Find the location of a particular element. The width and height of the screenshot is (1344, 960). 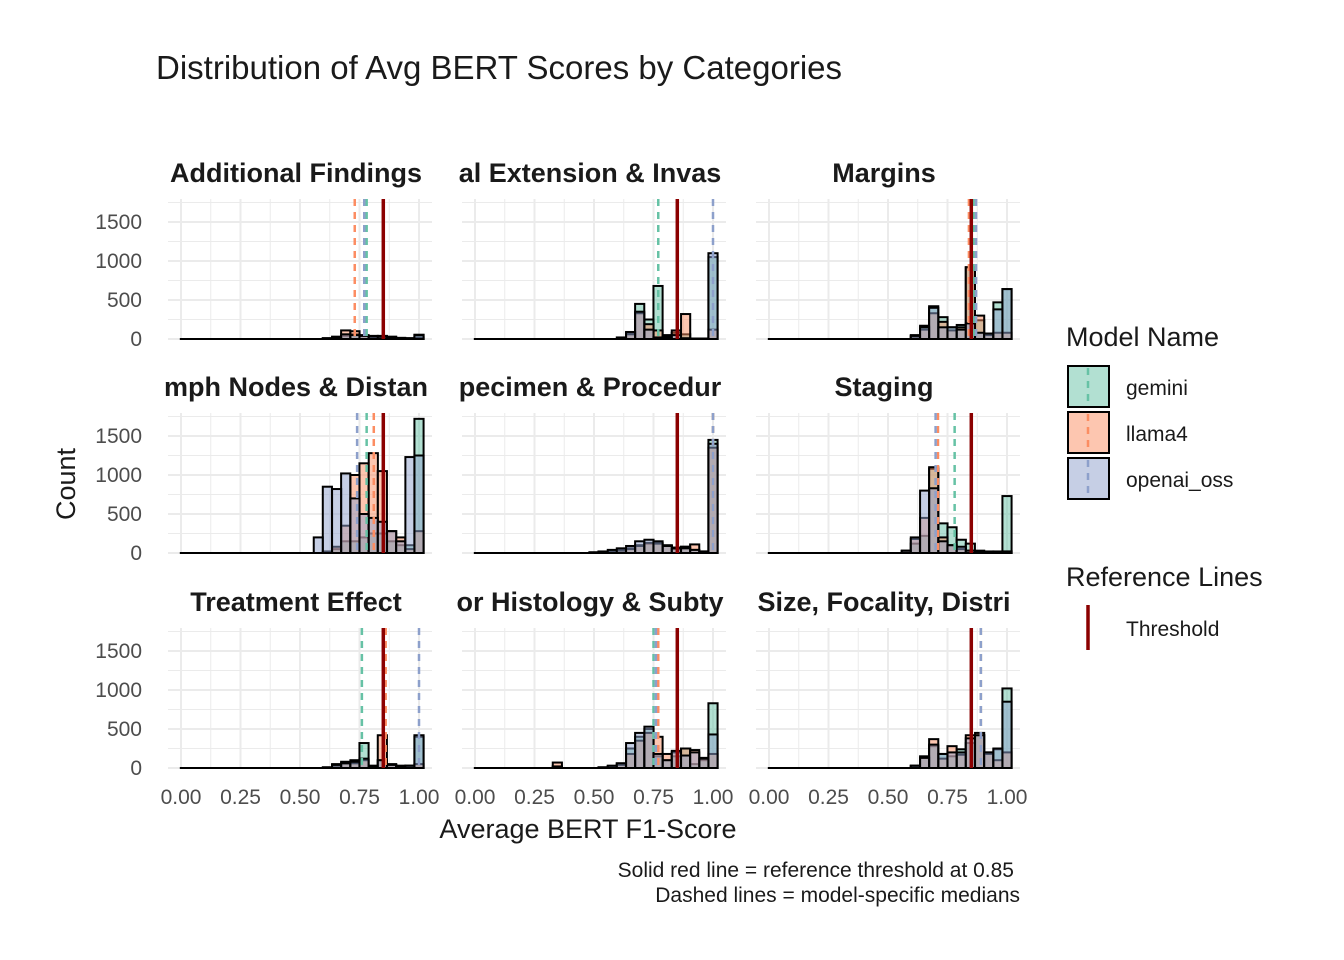

y-tick-label: 1500 is located at coordinates (118, 222).